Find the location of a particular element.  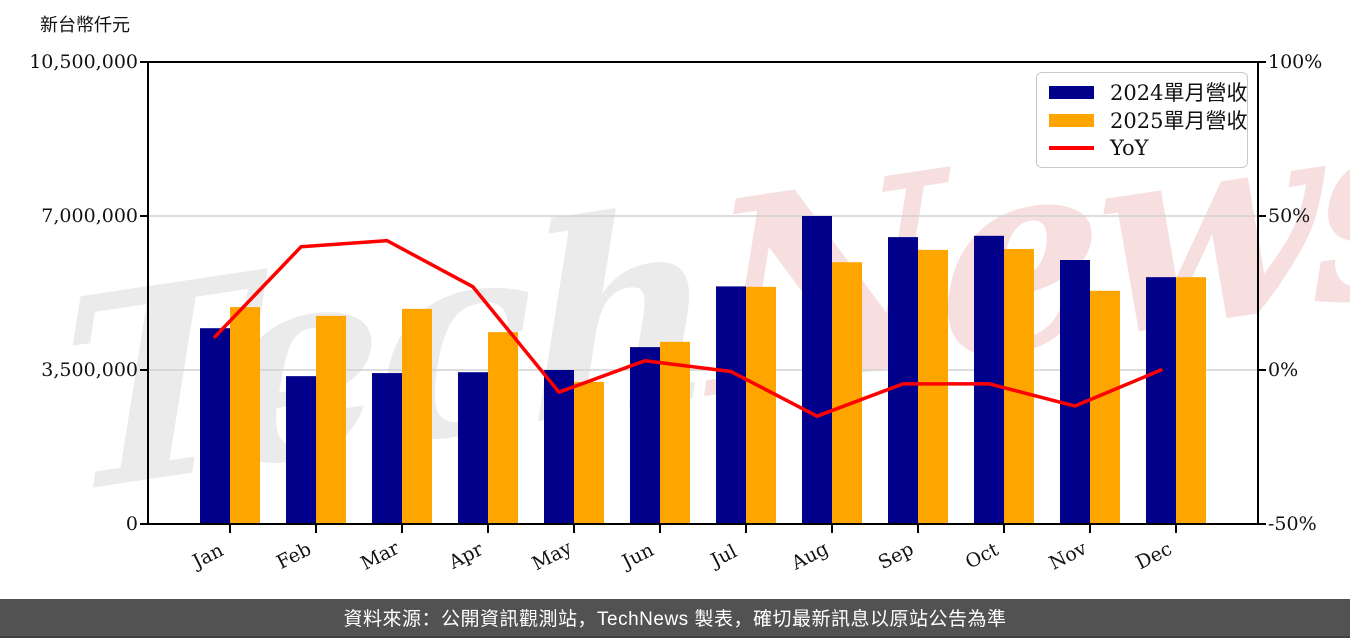

legend-swatch-2024-icon is located at coordinates (1071, 92).